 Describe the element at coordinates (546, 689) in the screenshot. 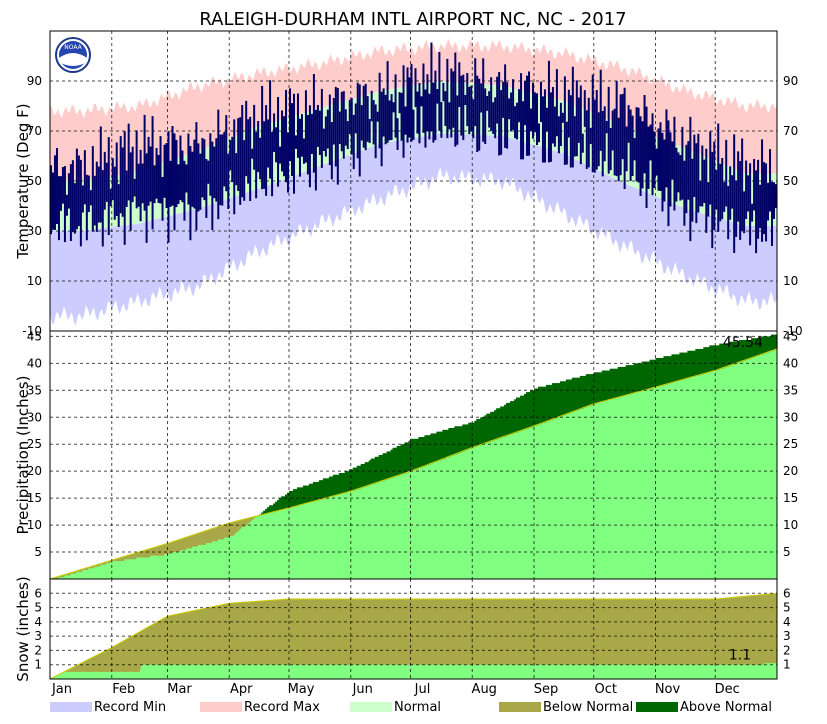

I see `month-label-sep: Sep` at that location.